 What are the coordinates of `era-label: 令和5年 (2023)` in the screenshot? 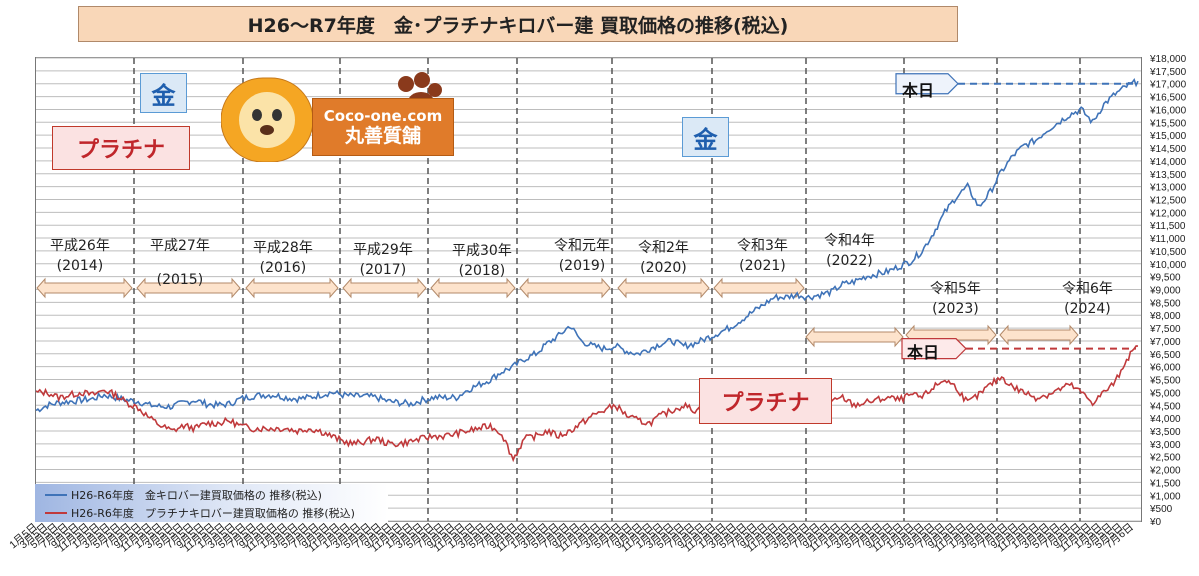 It's located at (955, 299).